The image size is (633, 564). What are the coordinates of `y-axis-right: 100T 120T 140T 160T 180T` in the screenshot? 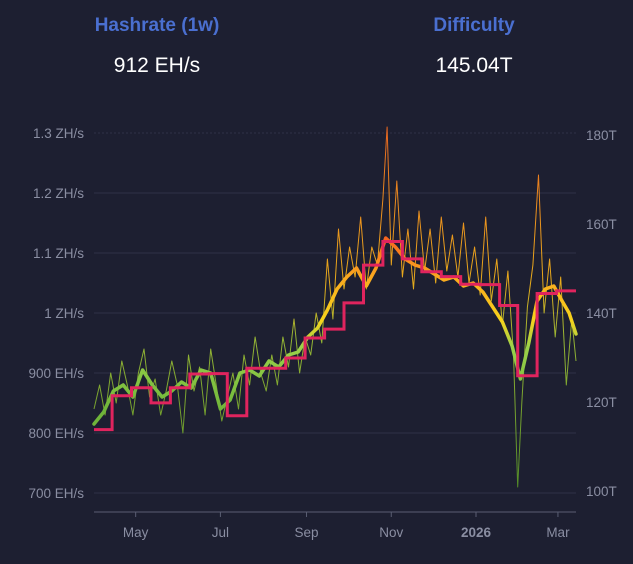 It's located at (601, 313).